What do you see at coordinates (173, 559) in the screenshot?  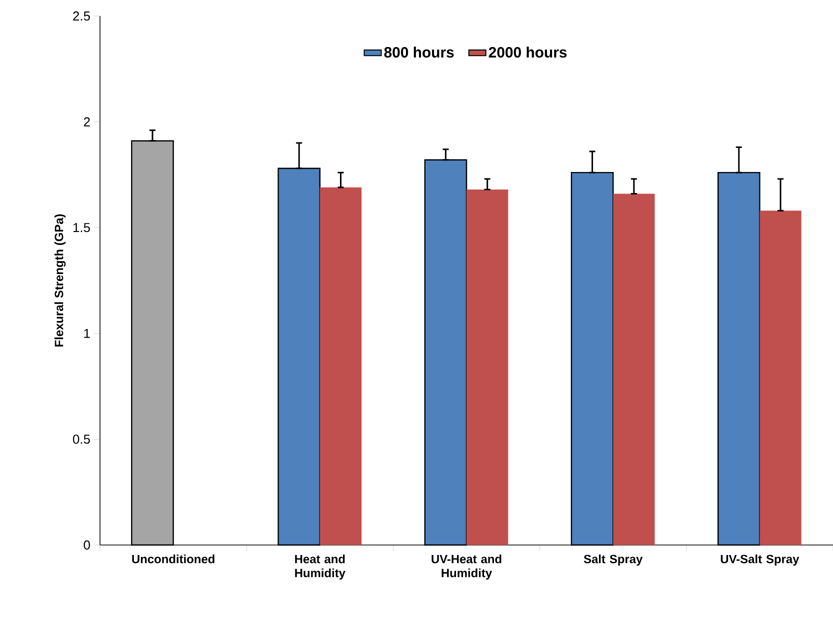 I see `x-tick-label: Unconditioned` at bounding box center [173, 559].